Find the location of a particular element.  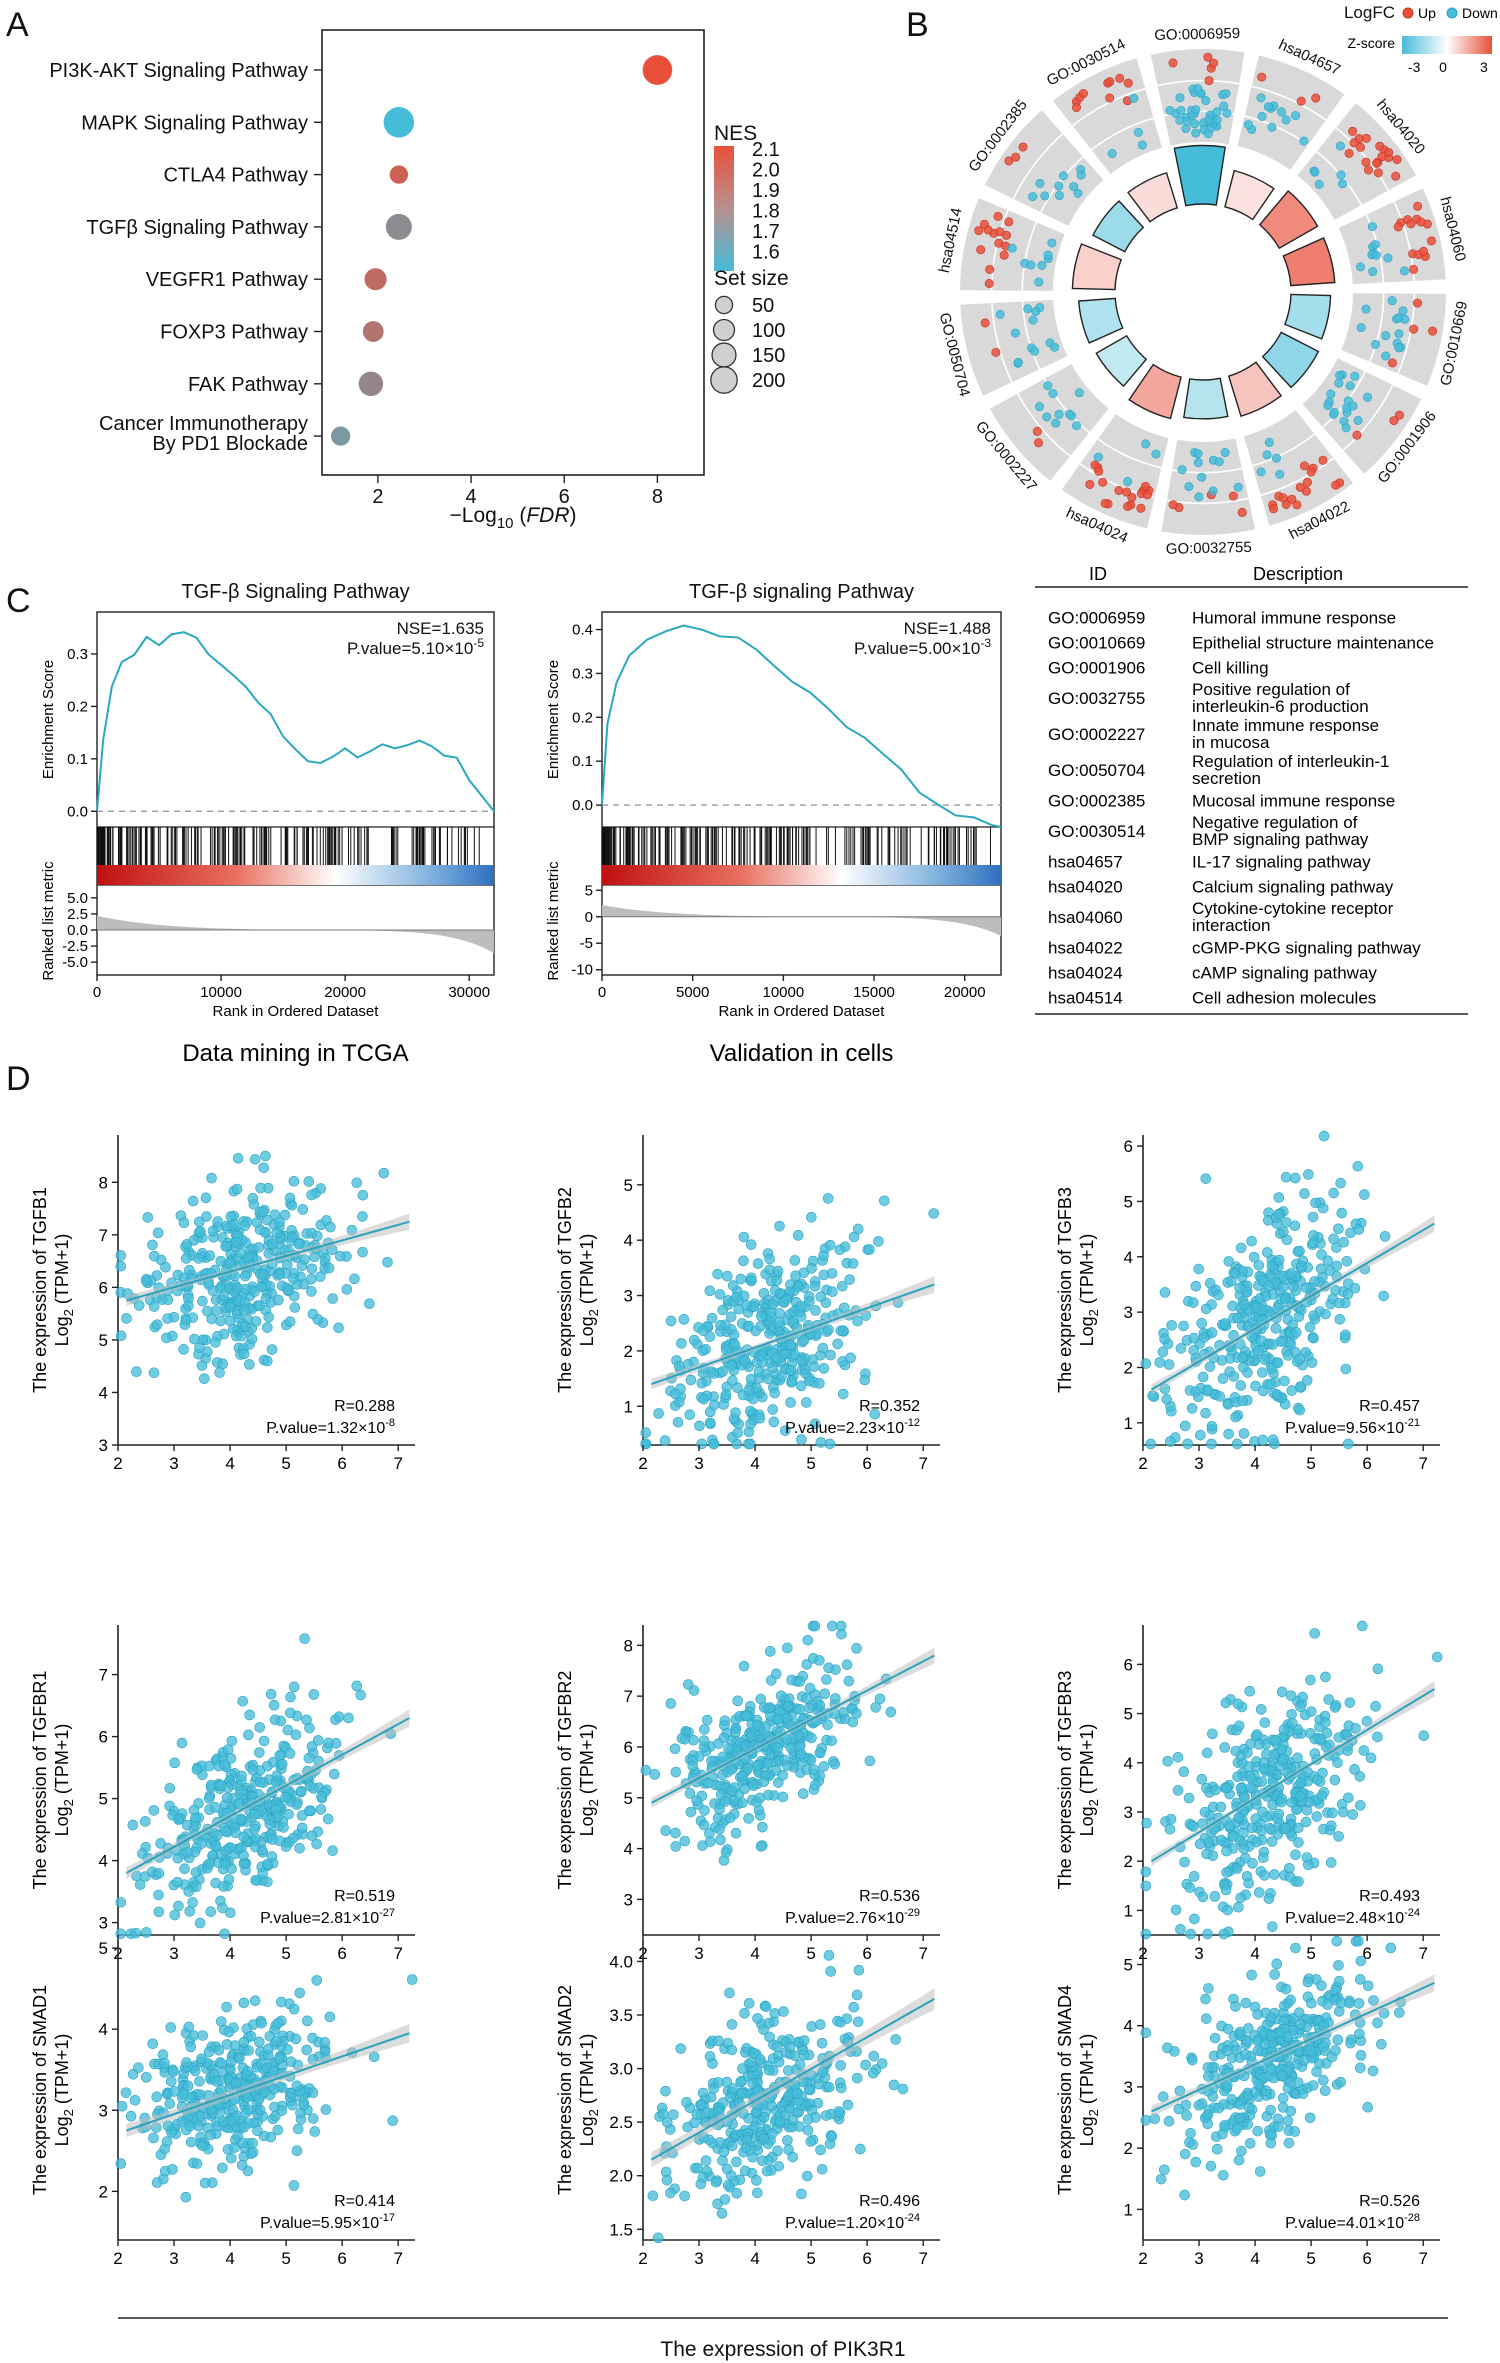

d-points is located at coordinates (778, 2097).